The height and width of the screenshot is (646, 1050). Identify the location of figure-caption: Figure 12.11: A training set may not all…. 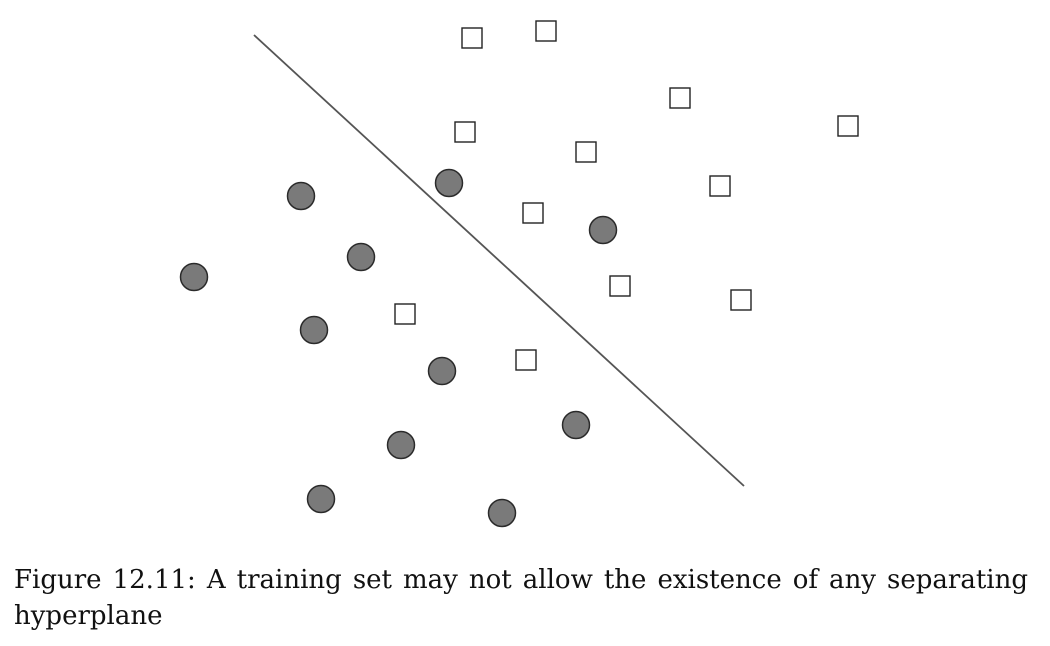
(521, 598).